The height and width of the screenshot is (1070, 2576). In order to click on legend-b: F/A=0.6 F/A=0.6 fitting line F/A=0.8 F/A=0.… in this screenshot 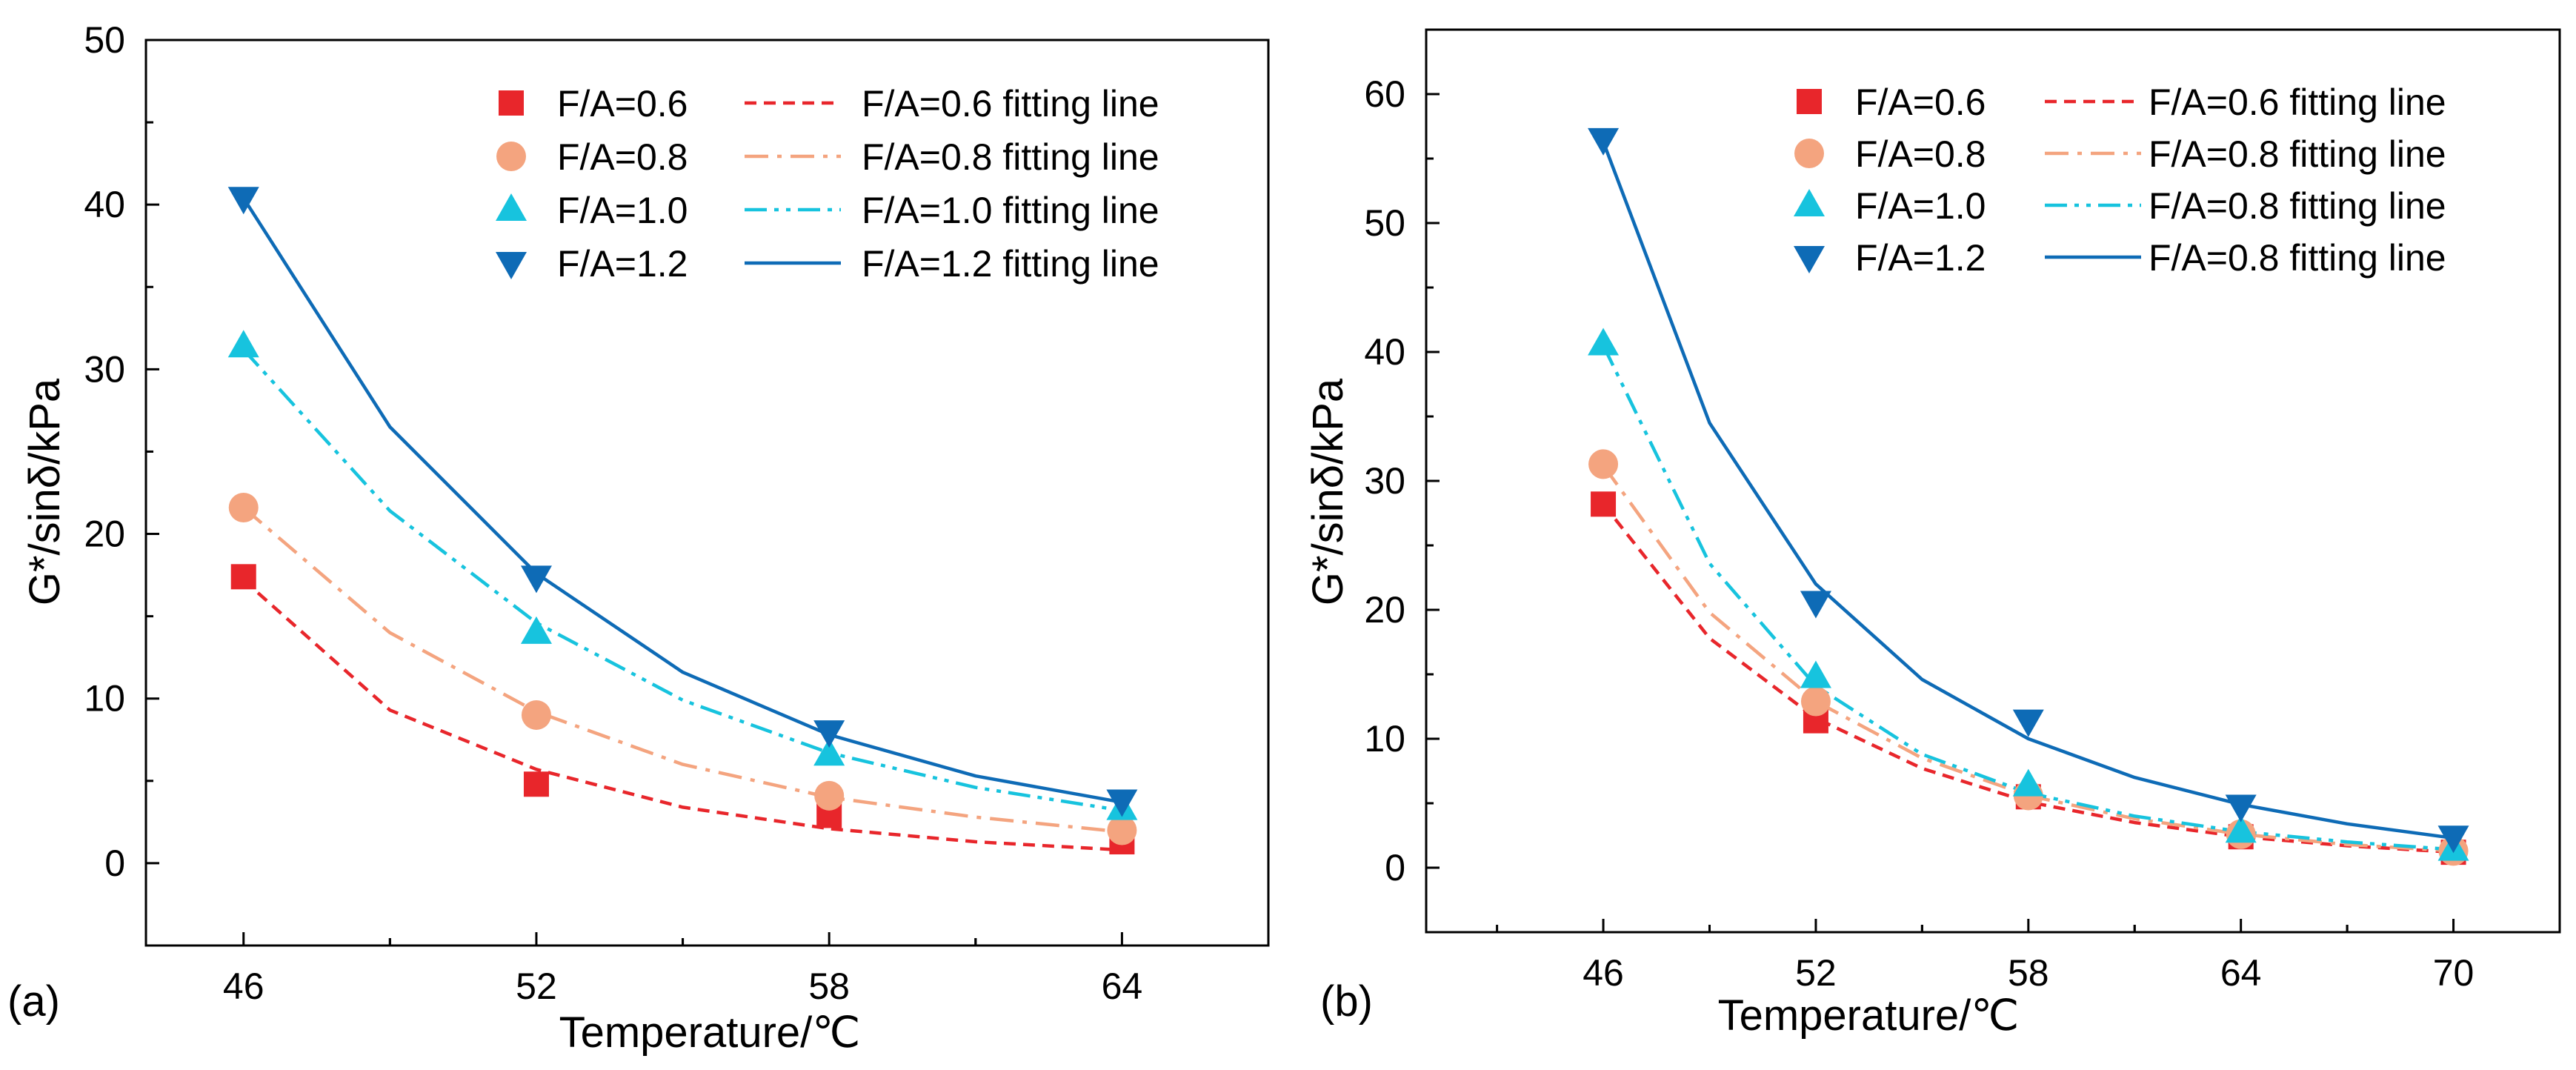, I will do `click(2120, 180)`.